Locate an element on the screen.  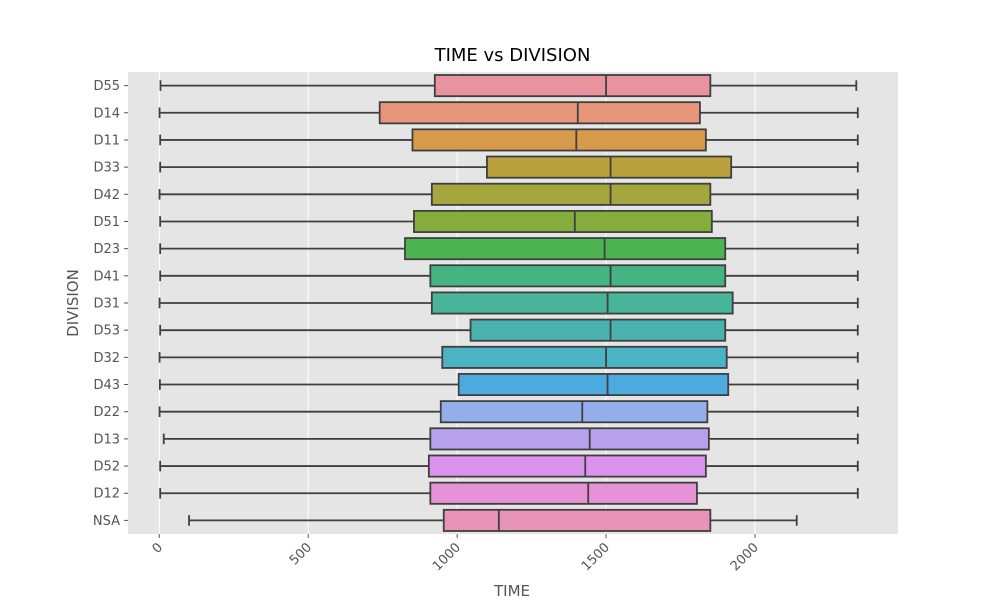
box-d12 is located at coordinates (509, 493).